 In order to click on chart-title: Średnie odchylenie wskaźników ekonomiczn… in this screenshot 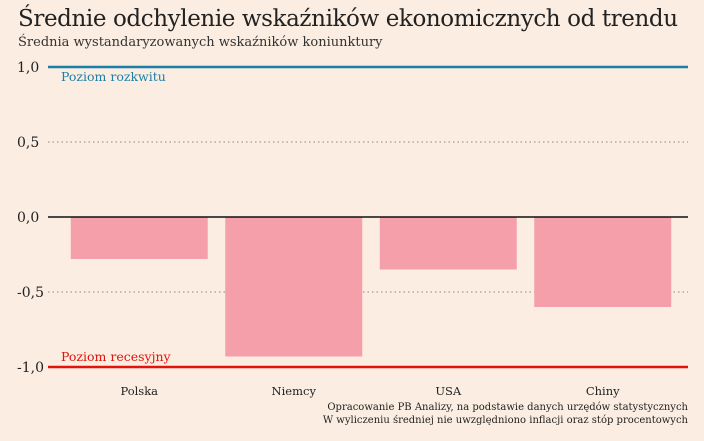, I will do `click(348, 19)`.